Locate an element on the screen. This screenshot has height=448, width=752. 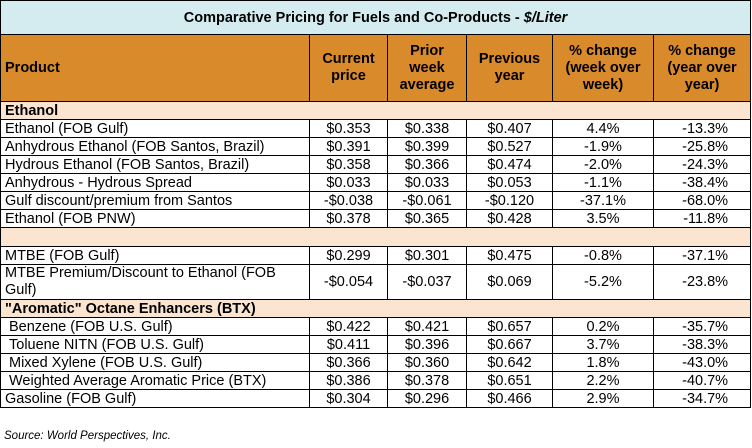
title-unit: $/Liter is located at coordinates (545, 17).